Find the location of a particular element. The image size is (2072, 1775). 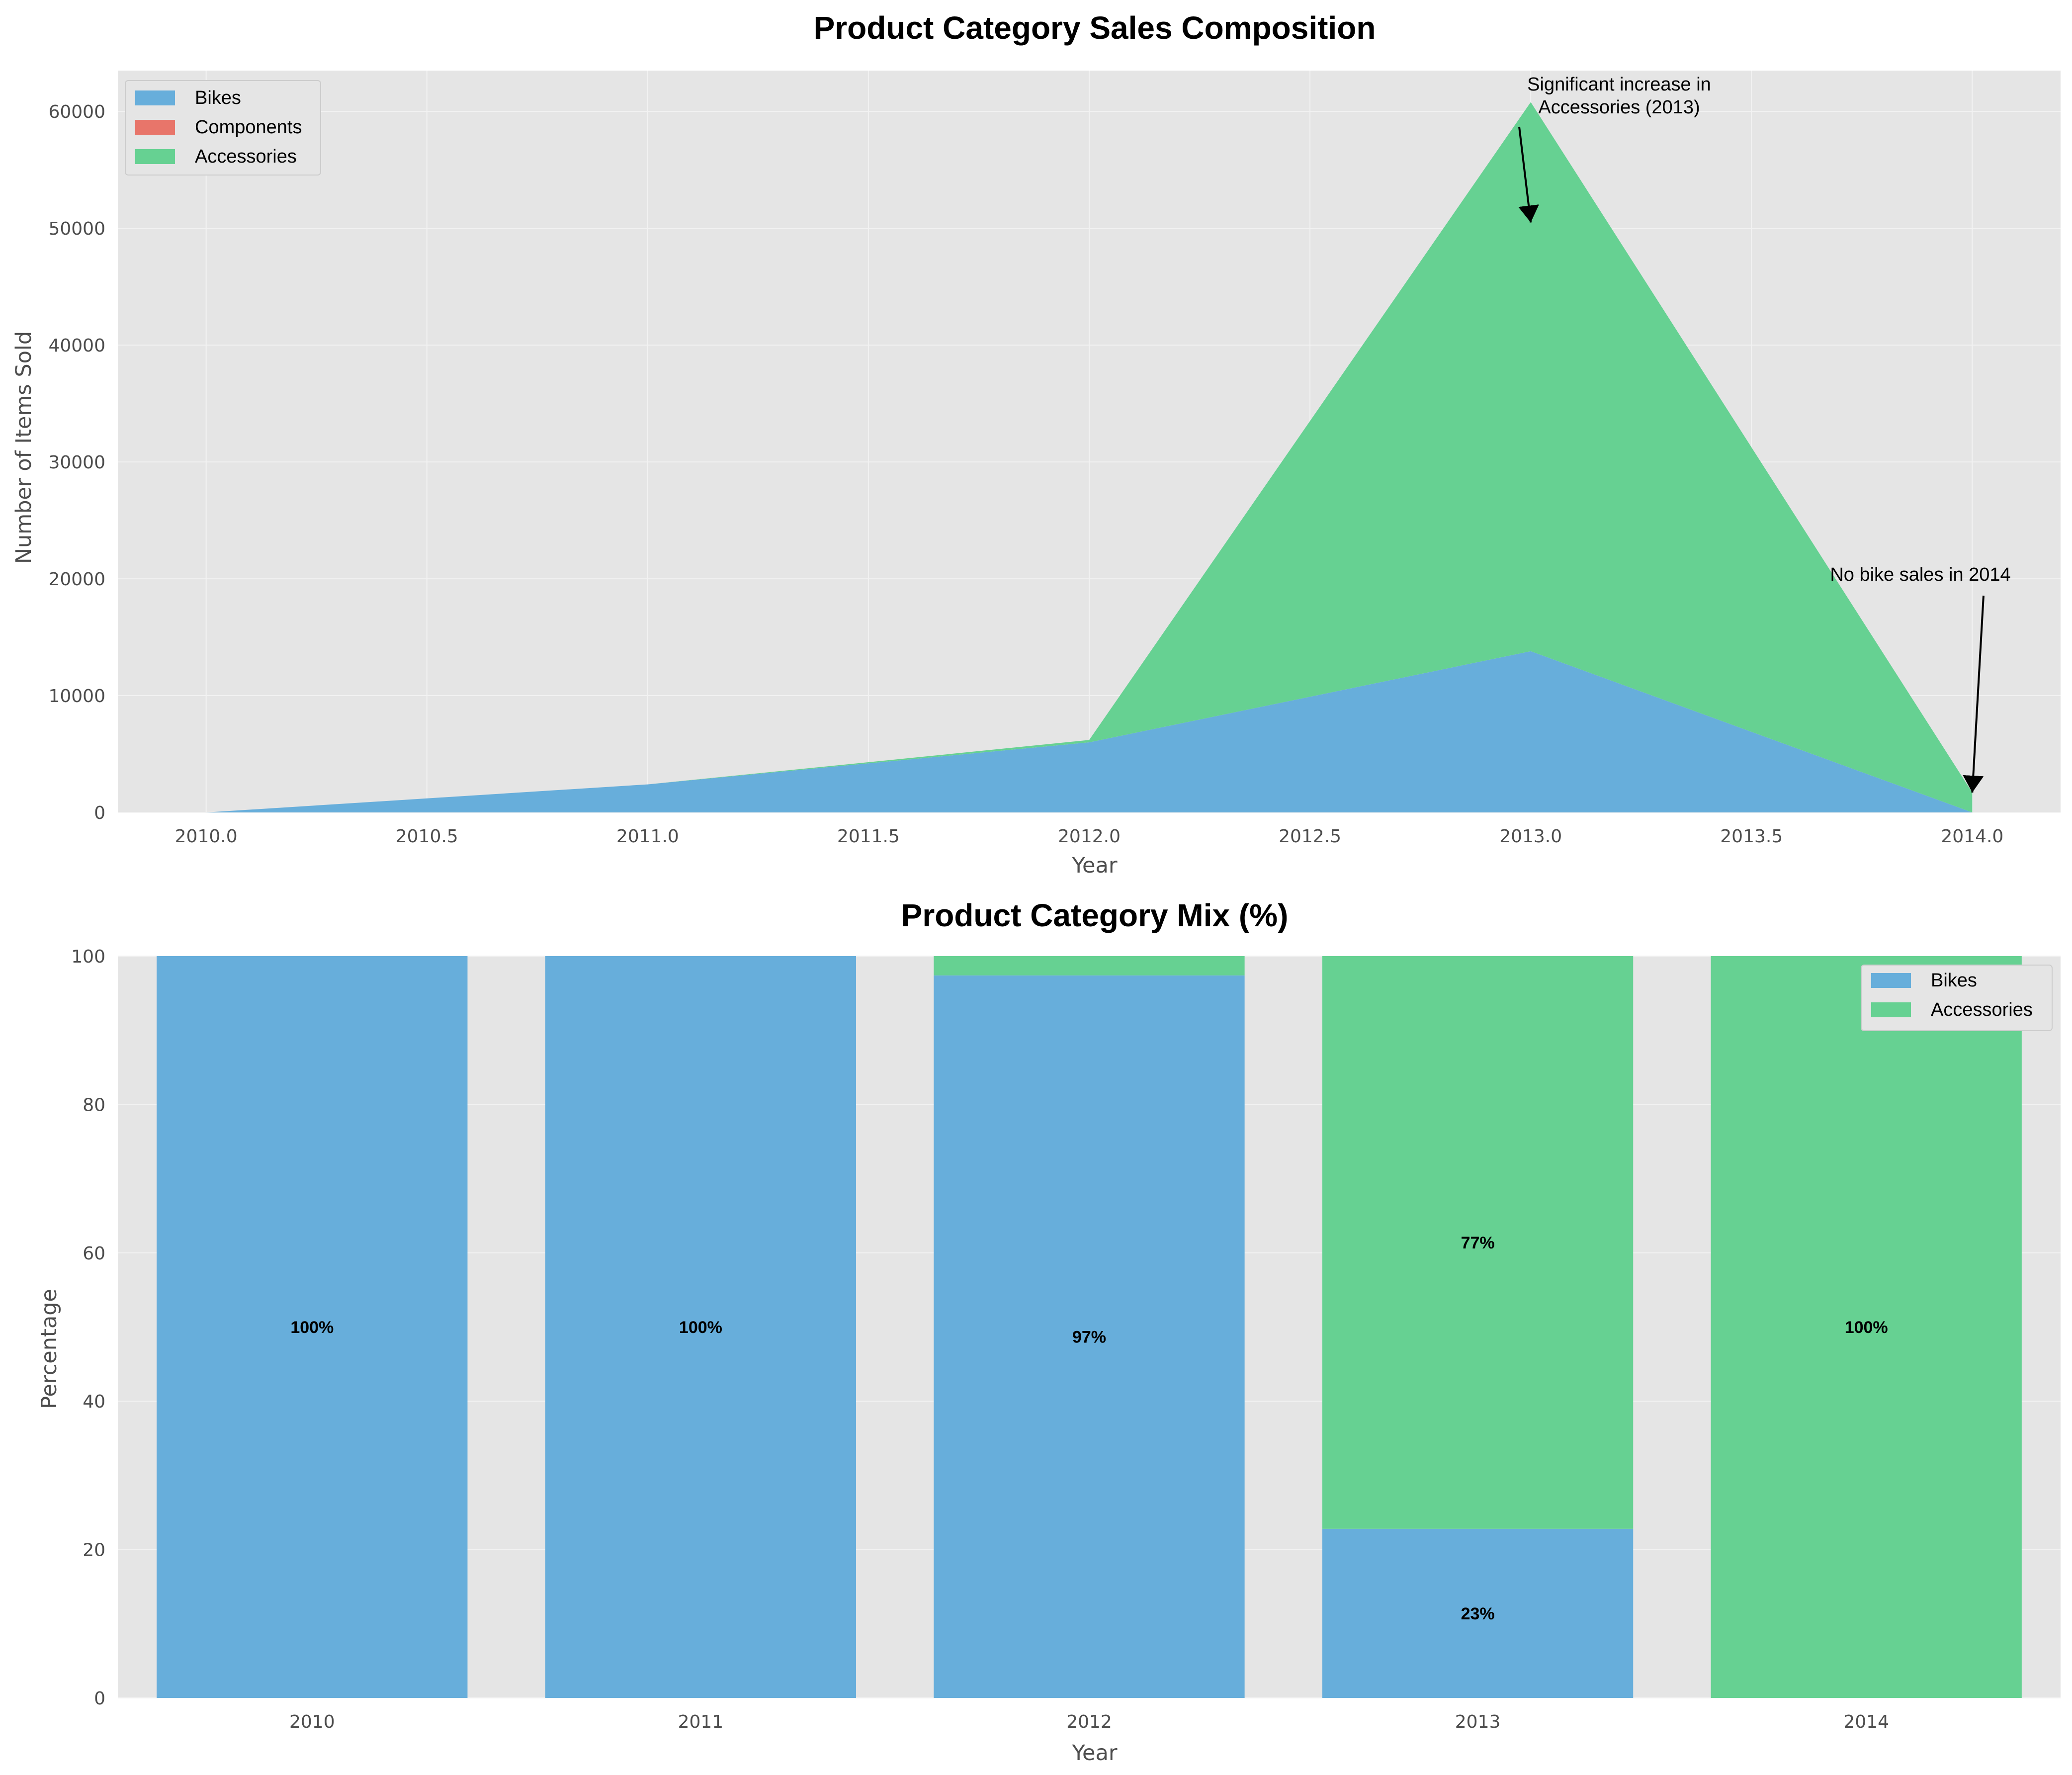

y-tick-label: 20000 is located at coordinates (76, 579).